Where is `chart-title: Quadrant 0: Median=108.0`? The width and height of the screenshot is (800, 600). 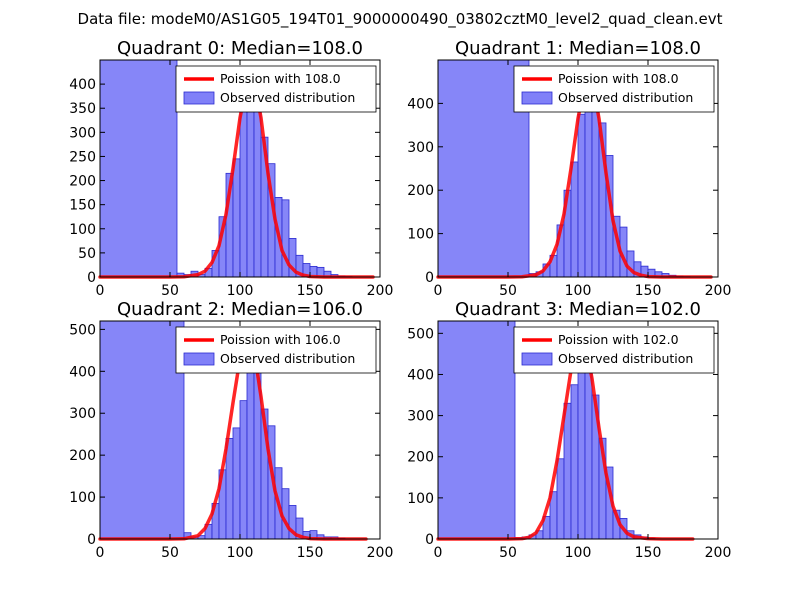
chart-title: Quadrant 0: Median=108.0 is located at coordinates (240, 48).